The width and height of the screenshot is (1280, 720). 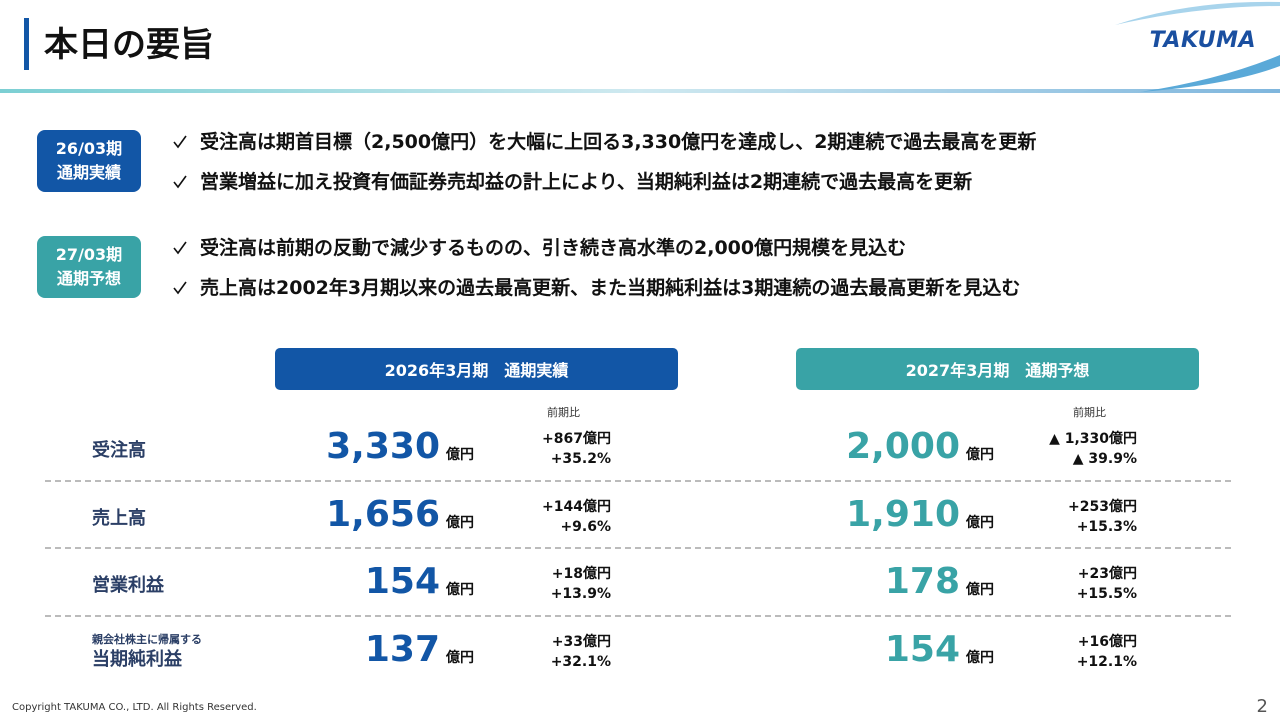 I want to click on change-amount: ▲ 1,330億円, so click(x=1093, y=439).